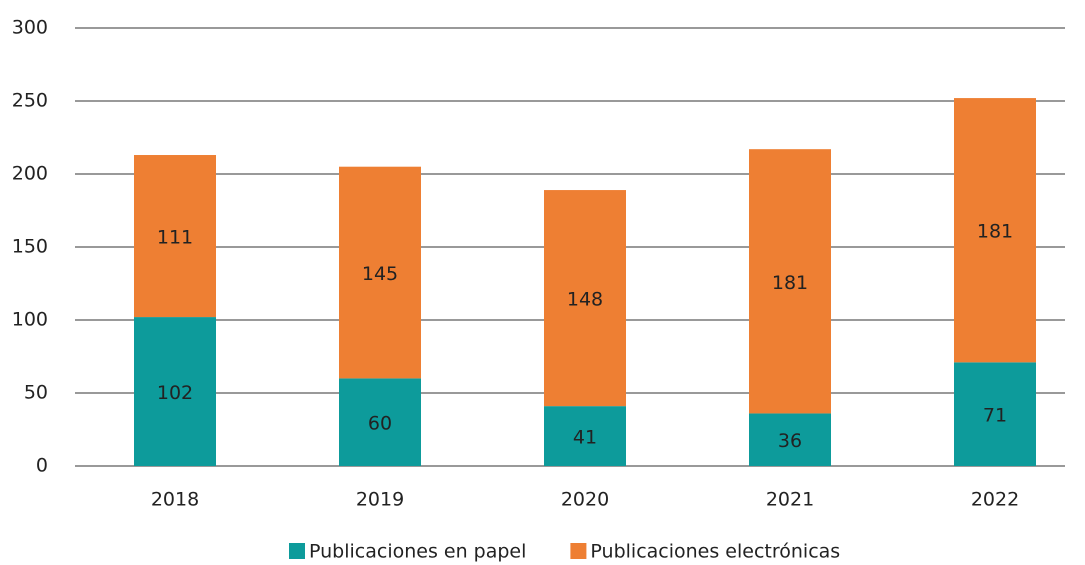 Image resolution: width=1085 pixels, height=565 pixels. What do you see at coordinates (30, 320) in the screenshot?
I see `y-tick-label: 100` at bounding box center [30, 320].